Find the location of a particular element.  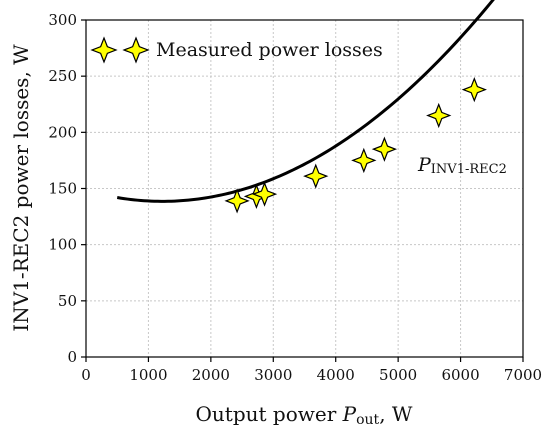

x-tick-label: 3000 is located at coordinates (273, 375).